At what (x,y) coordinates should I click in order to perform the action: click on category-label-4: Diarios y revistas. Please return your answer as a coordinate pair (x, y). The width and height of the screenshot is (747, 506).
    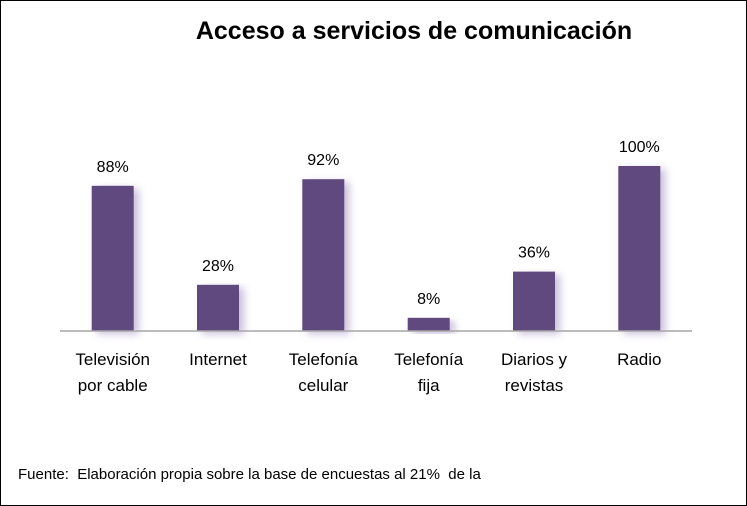
    Looking at the image, I should click on (534, 372).